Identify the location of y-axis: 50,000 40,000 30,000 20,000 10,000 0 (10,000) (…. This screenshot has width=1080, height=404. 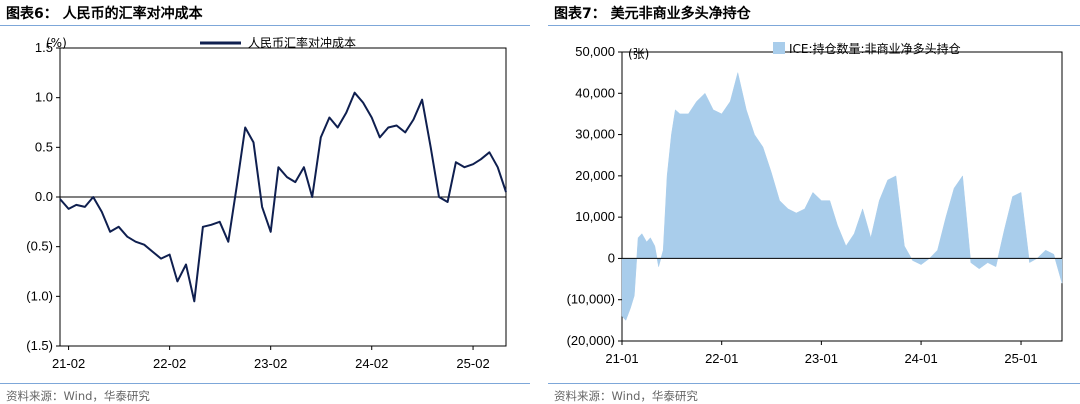
(594, 196).